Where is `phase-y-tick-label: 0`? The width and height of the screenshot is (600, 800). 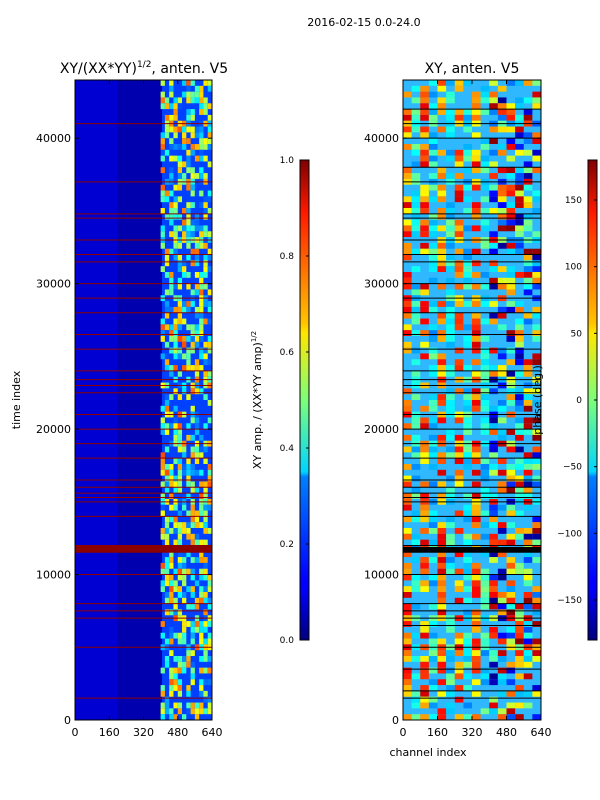 phase-y-tick-label: 0 is located at coordinates (395, 720).